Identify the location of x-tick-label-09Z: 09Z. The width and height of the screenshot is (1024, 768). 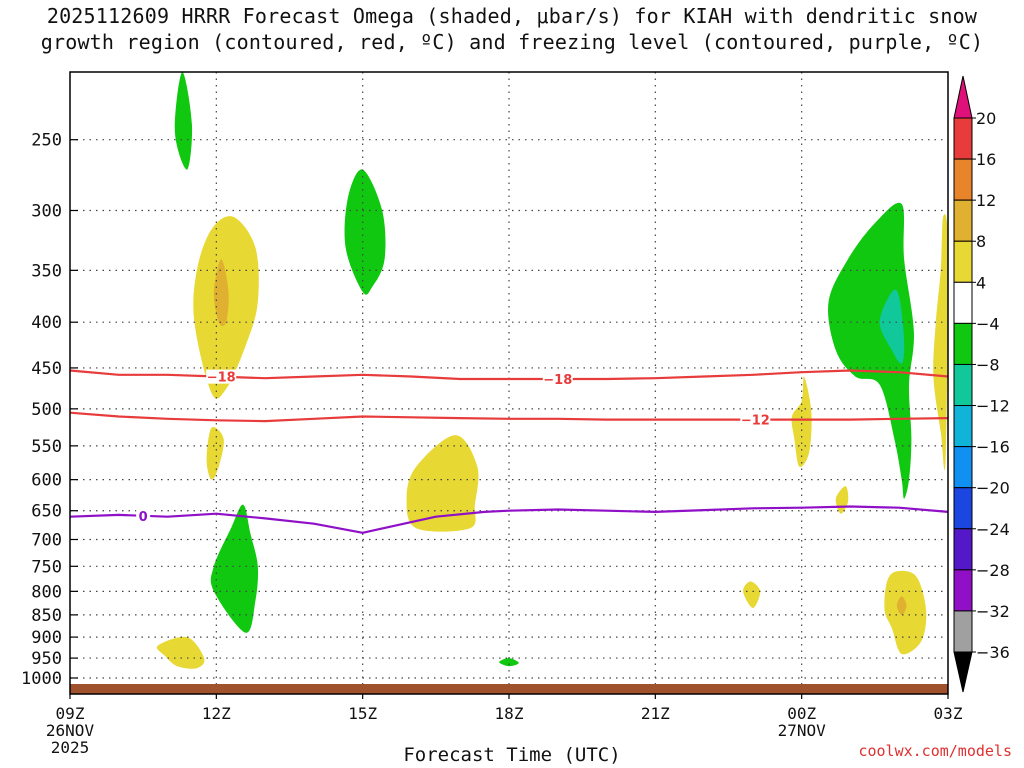
(70, 713).